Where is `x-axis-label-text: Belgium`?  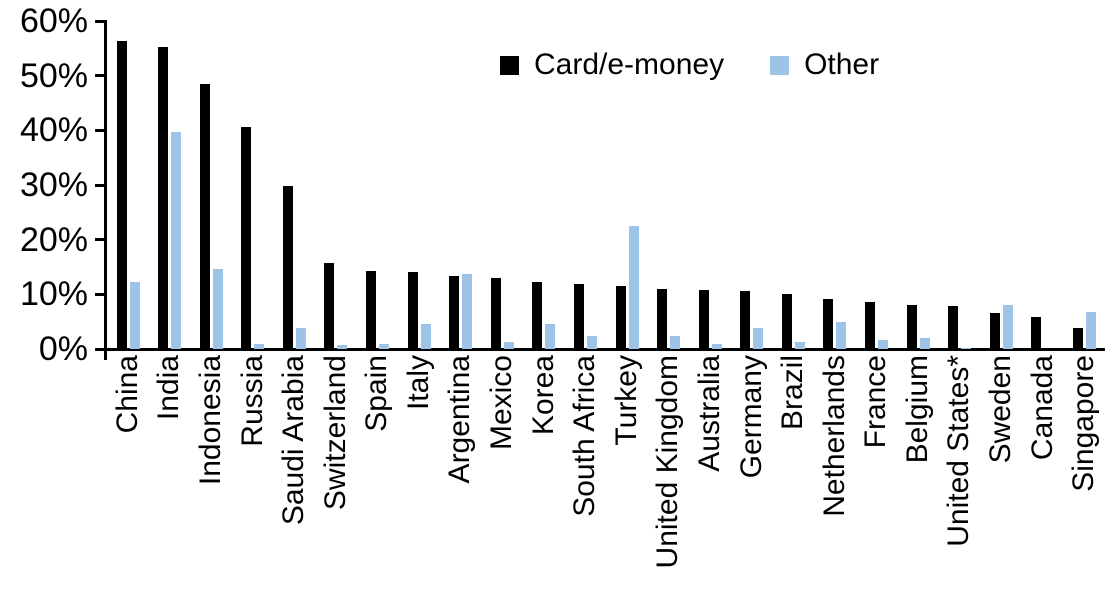 x-axis-label-text: Belgium is located at coordinates (917, 409).